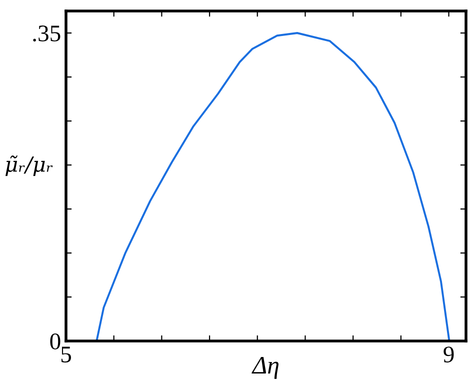  I want to click on x-tick-label: 5, so click(66, 354).